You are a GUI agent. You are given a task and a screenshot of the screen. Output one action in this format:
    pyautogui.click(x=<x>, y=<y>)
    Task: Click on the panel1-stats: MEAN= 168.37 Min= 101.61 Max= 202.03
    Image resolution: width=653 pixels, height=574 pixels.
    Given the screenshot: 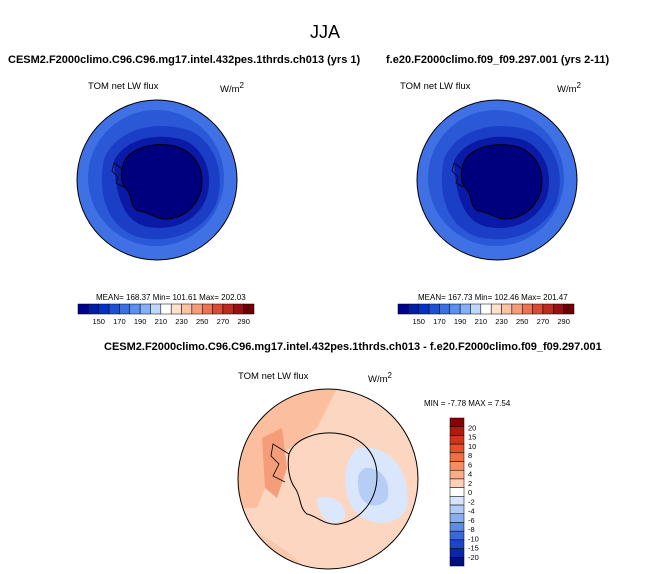 What is the action you would take?
    pyautogui.click(x=171, y=297)
    